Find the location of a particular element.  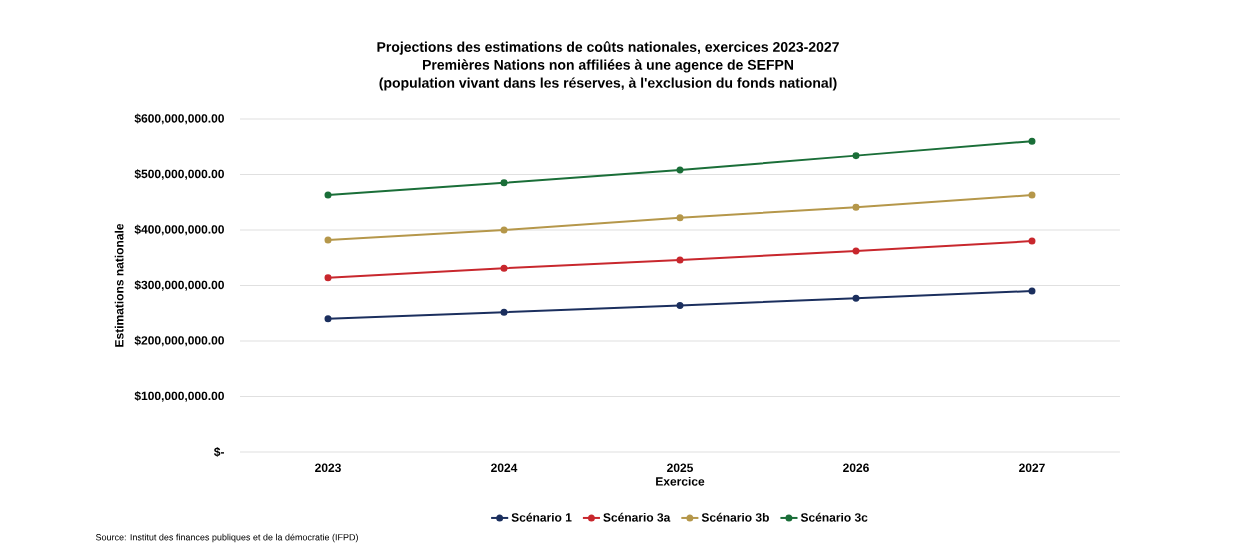

x-tick-label: 2025 is located at coordinates (680, 468).